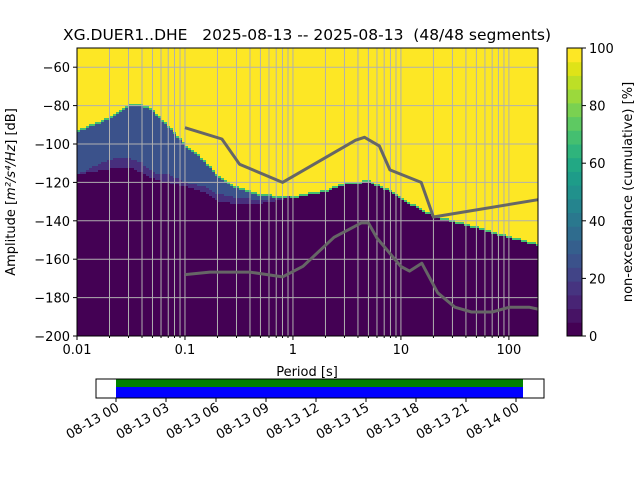  I want to click on colorbar-tick-label: 40, so click(597, 222).